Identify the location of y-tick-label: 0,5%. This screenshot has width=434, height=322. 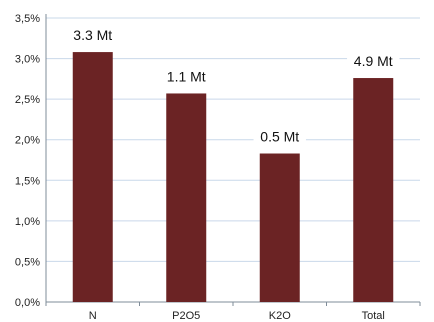
(27, 262).